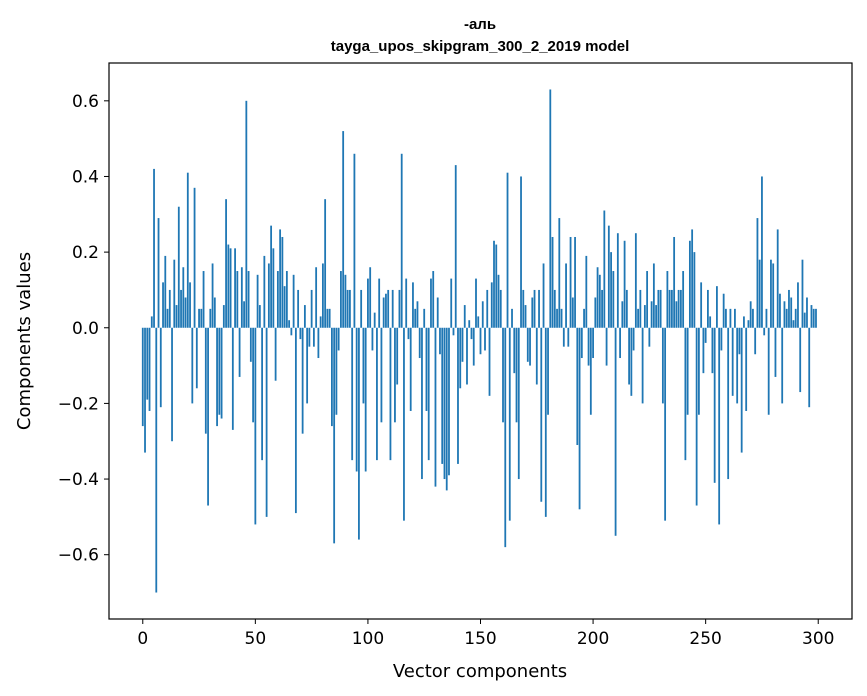 Image resolution: width=867 pixels, height=696 pixels. Describe the element at coordinates (480, 24) in the screenshot. I see `chart-title-line1: -аль` at that location.